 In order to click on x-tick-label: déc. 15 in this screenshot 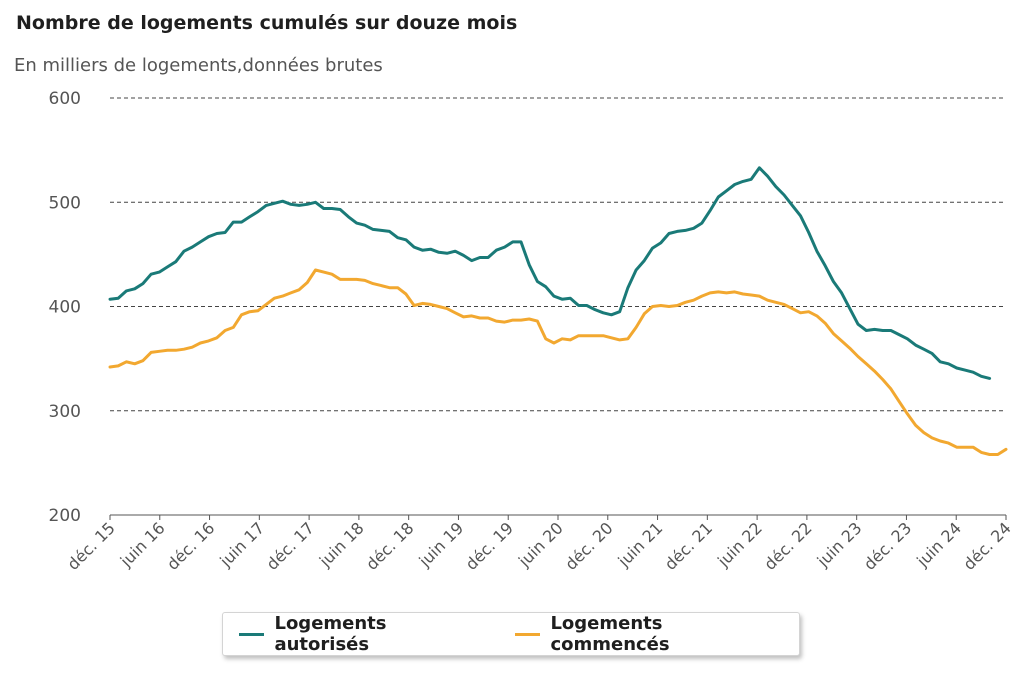, I will do `click(90, 545)`.